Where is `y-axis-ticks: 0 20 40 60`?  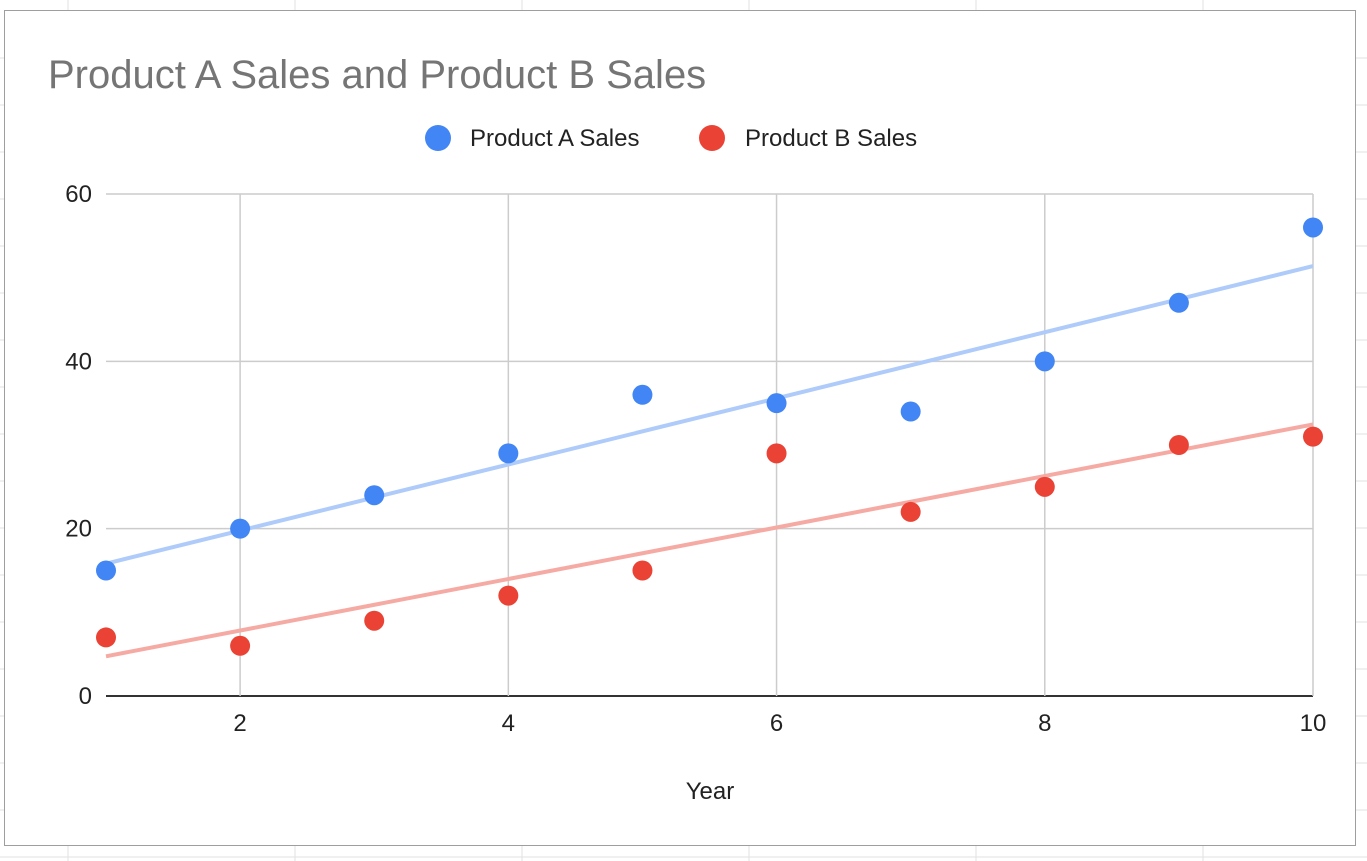
y-axis-ticks: 0 20 40 60 is located at coordinates (78, 445).